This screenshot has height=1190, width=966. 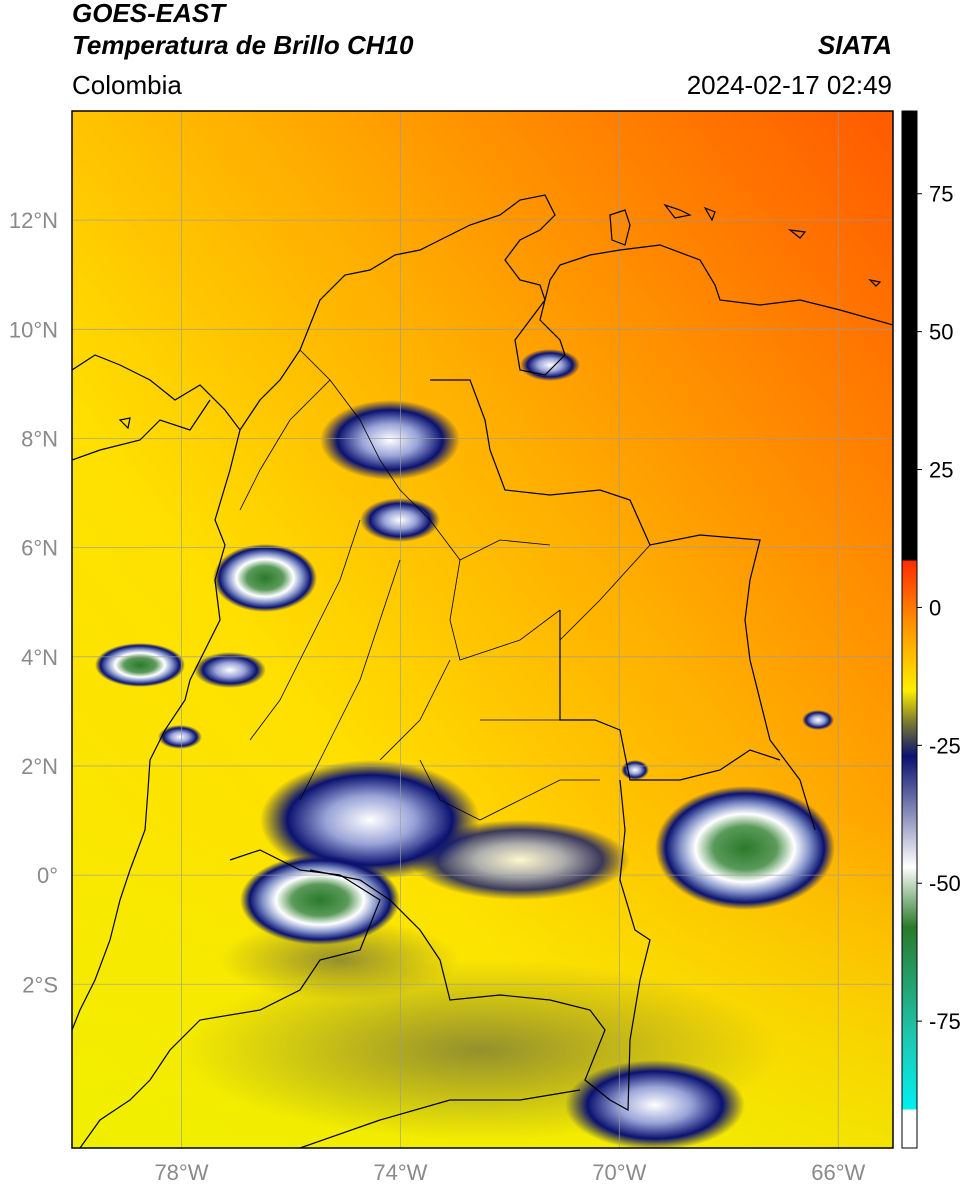 What do you see at coordinates (39, 548) in the screenshot?
I see `lat-tick-label: 6°N` at bounding box center [39, 548].